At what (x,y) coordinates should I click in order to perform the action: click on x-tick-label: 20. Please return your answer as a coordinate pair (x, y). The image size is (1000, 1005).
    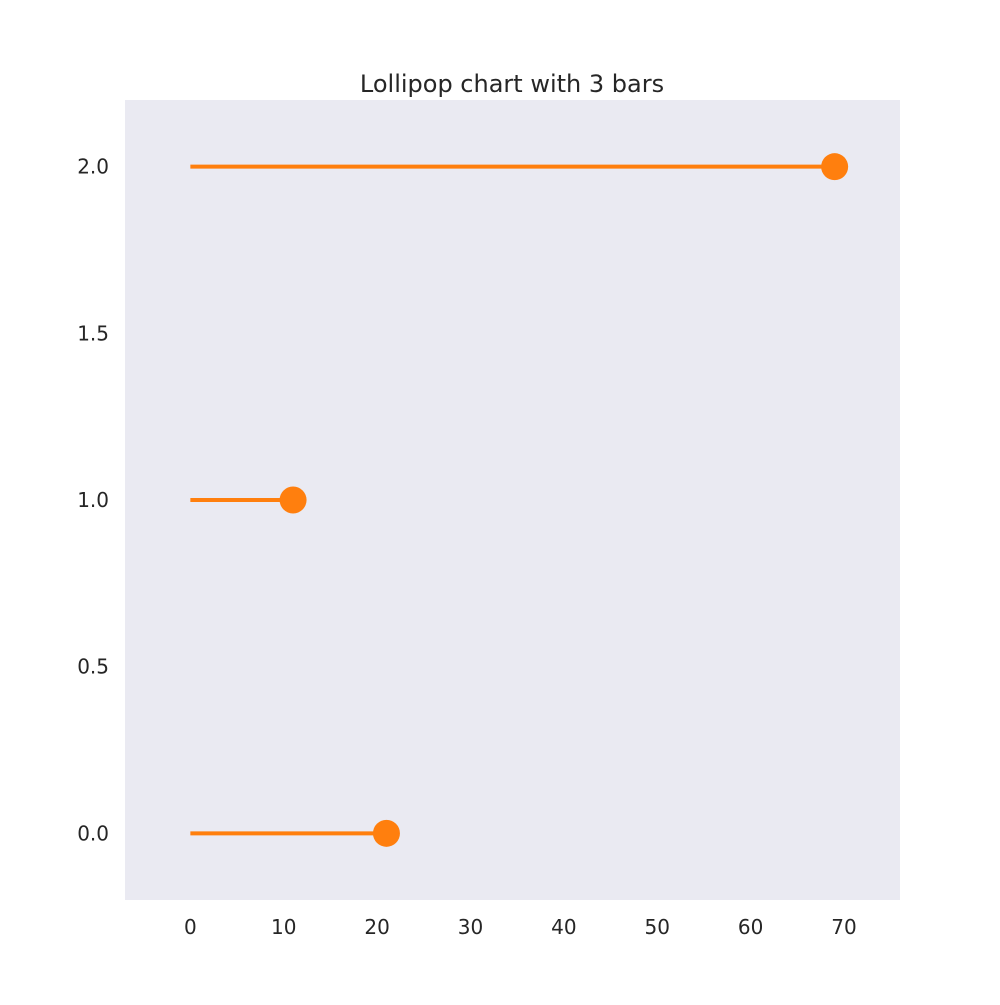
    Looking at the image, I should click on (376, 927).